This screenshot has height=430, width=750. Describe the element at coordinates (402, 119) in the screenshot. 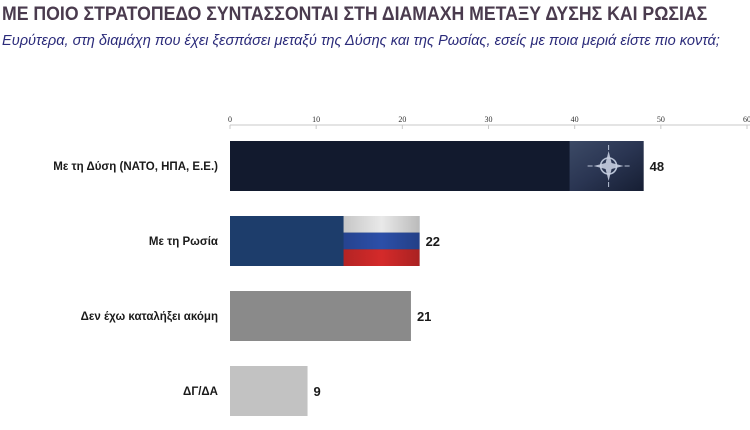

I see `x-tick-label: 20` at that location.